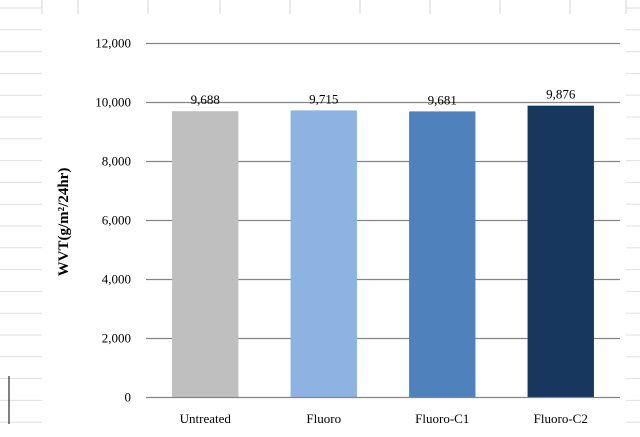 Image resolution: width=640 pixels, height=437 pixels. I want to click on x-axis-ticks: Untreated Fluoro Fluoro-C1 Fluoro-C2, so click(384, 418).